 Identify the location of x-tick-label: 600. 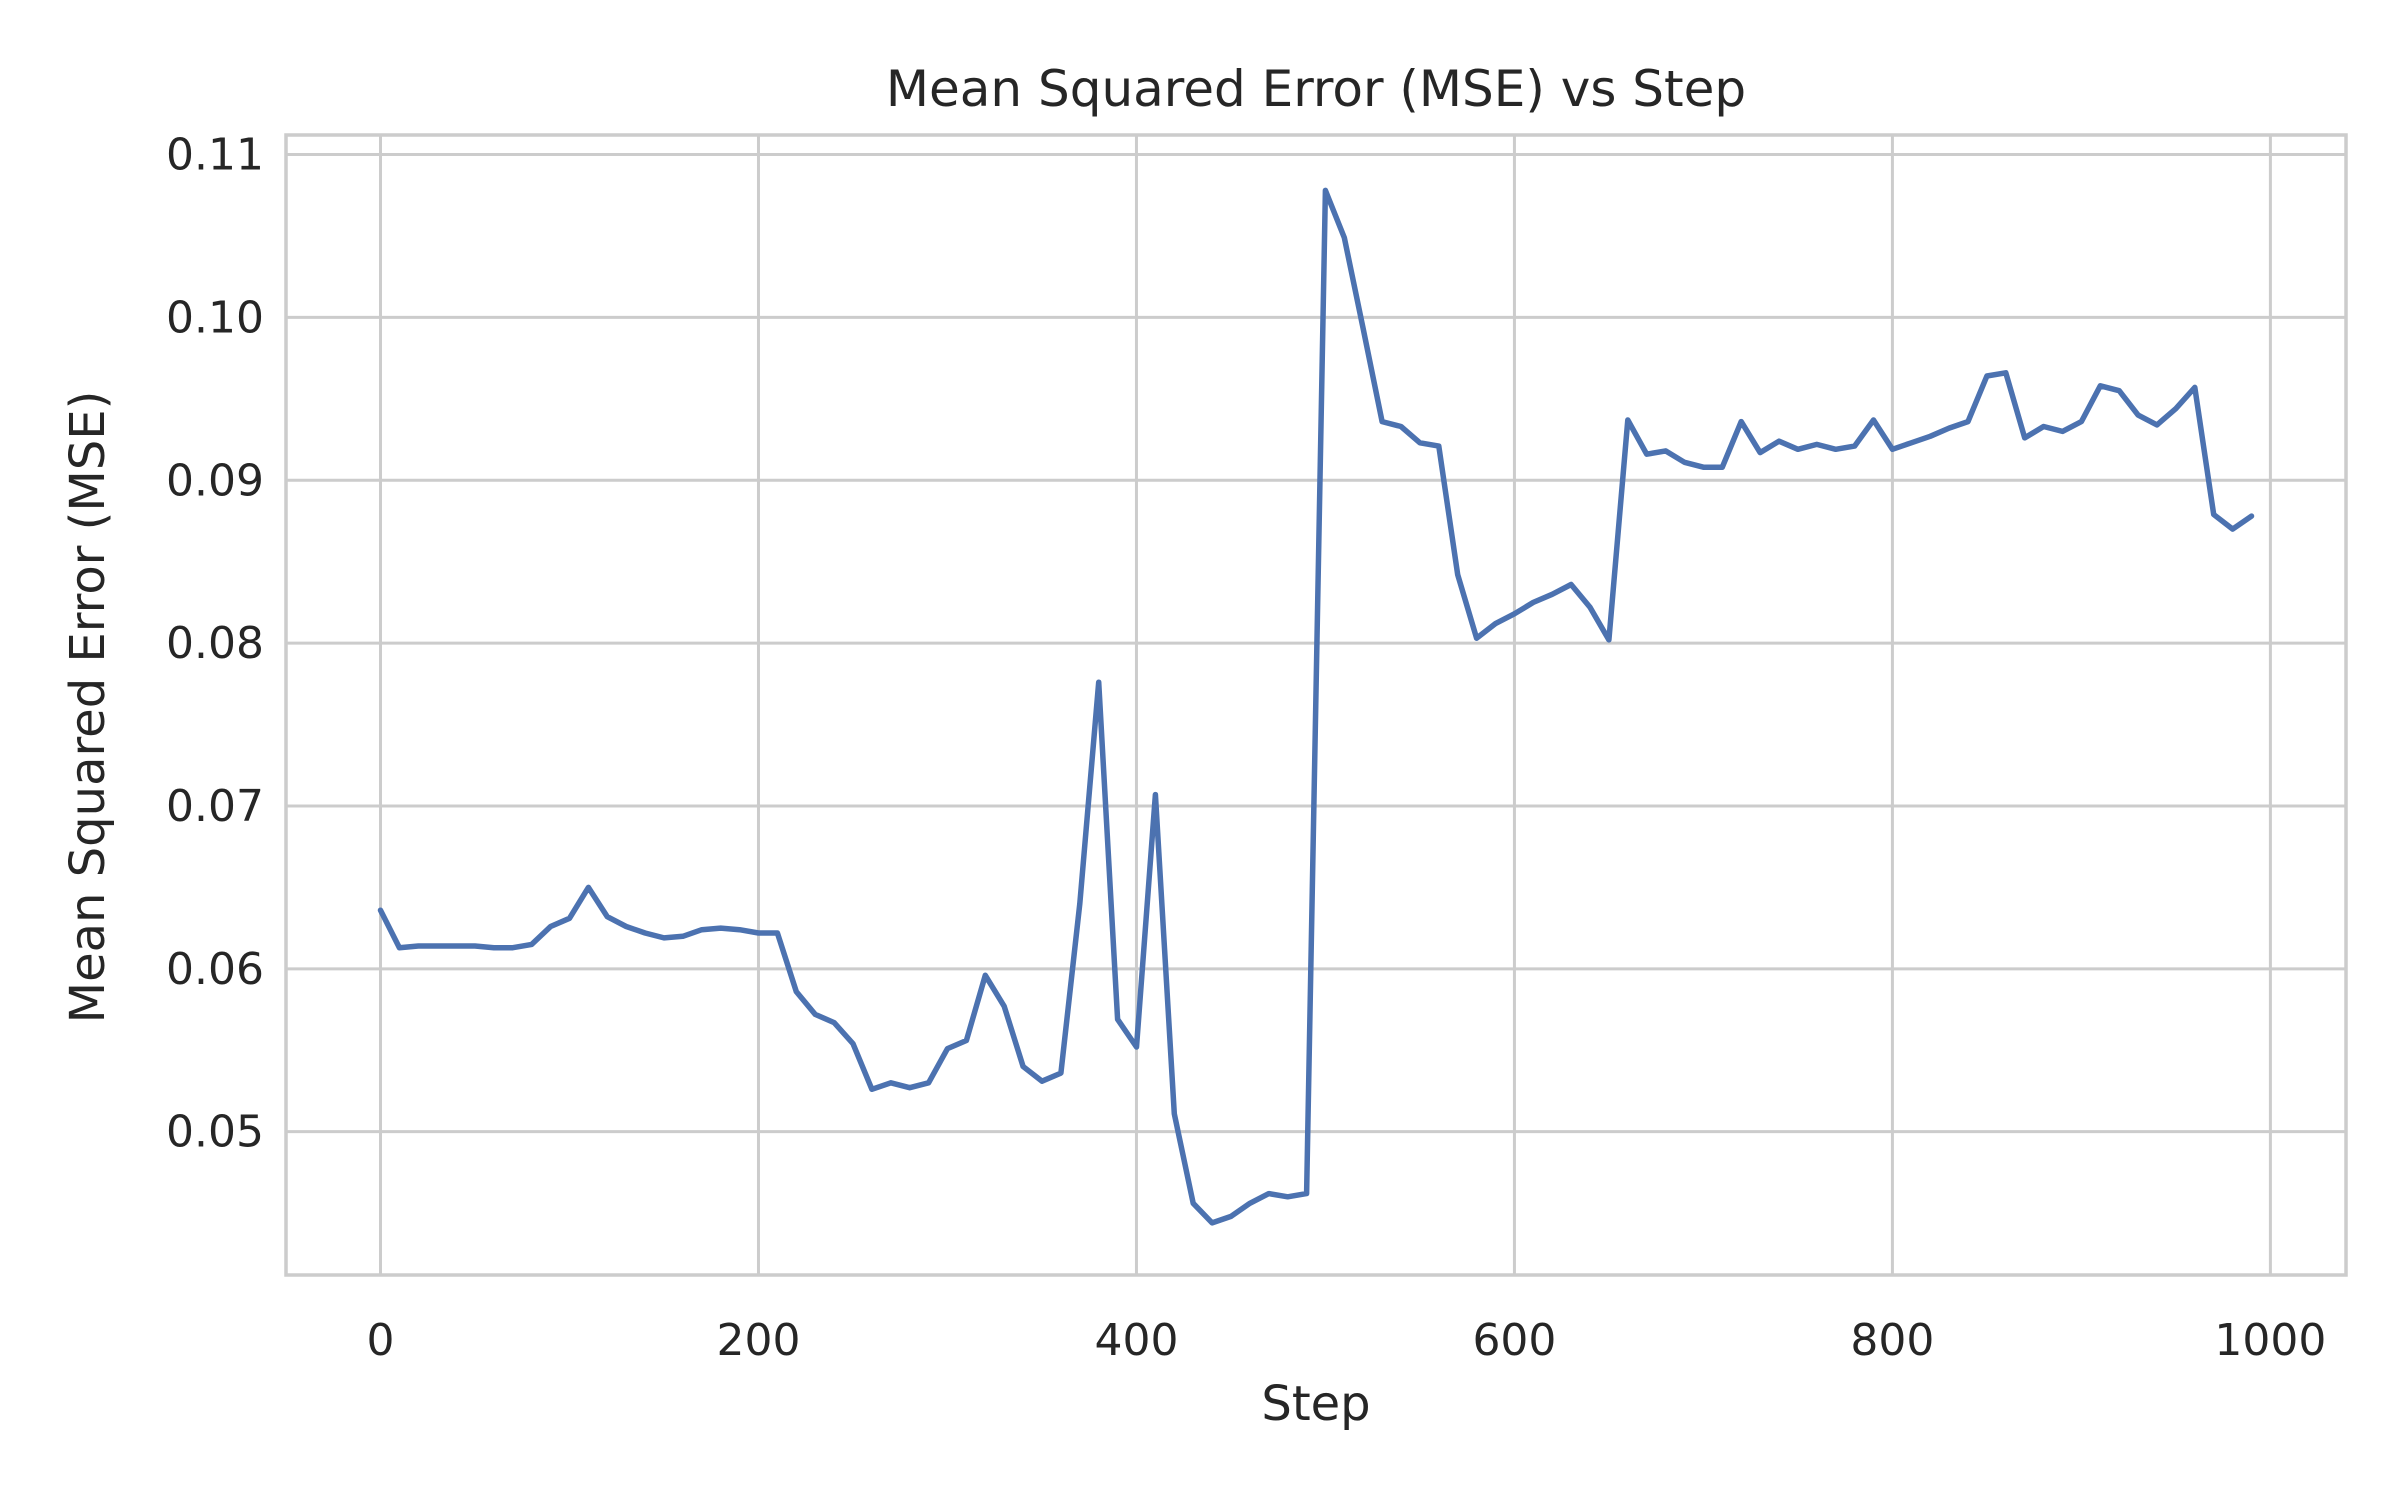
(1514, 1340).